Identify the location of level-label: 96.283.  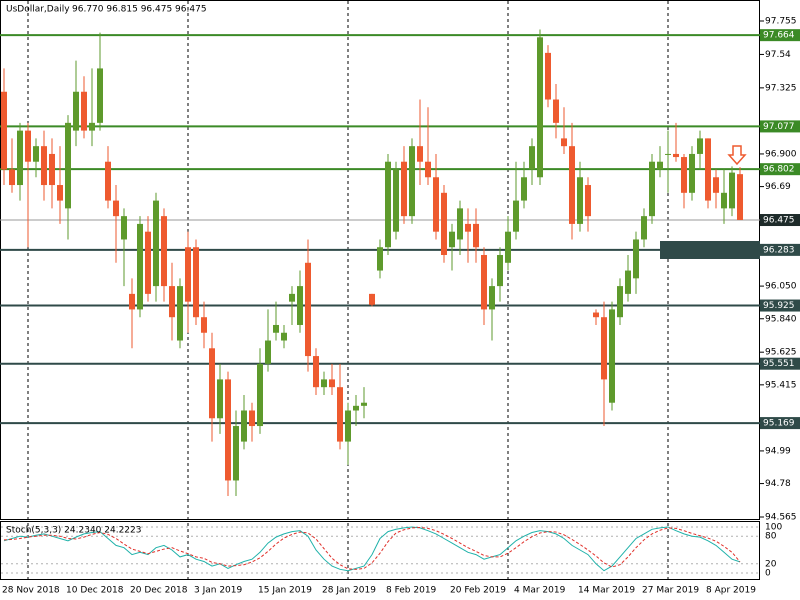
(779, 250).